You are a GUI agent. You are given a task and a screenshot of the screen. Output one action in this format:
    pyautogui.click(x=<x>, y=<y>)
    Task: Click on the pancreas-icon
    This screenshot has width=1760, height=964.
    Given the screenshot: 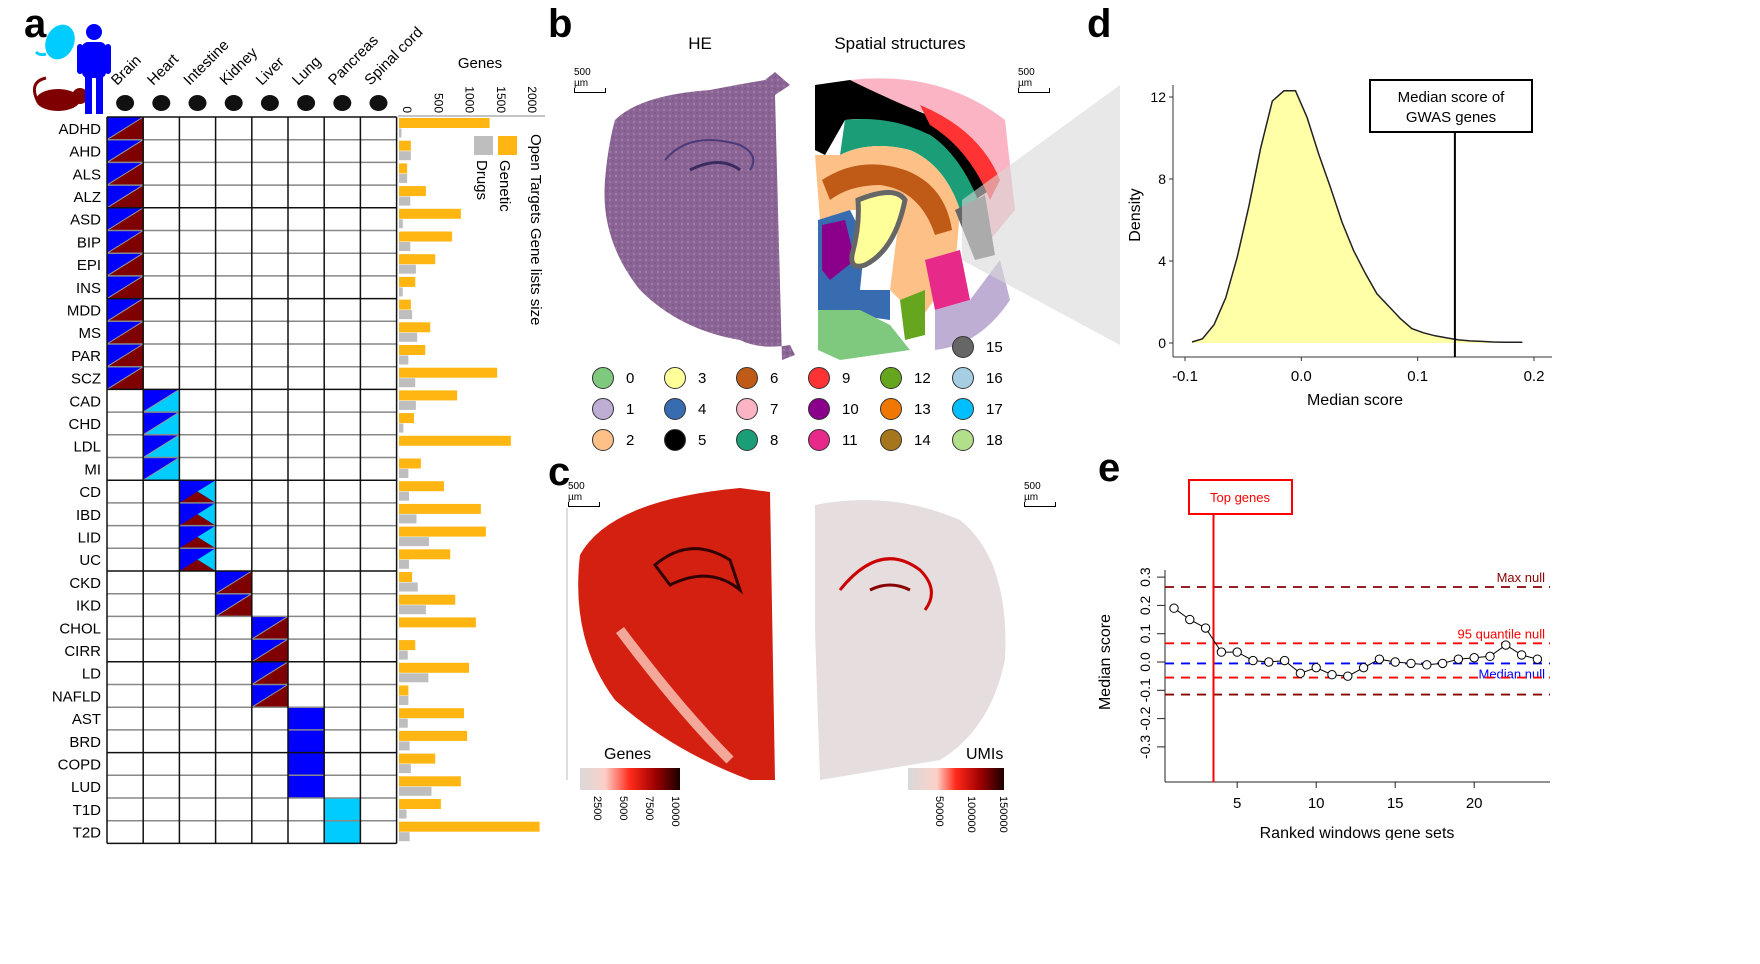 What is the action you would take?
    pyautogui.click(x=342, y=103)
    